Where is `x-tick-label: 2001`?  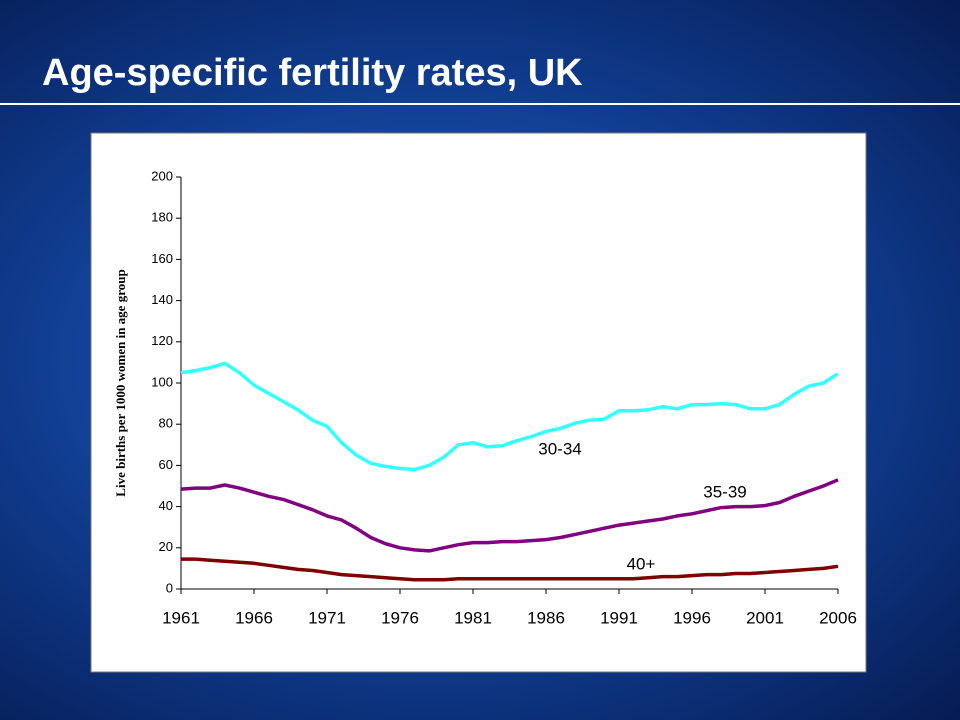
x-tick-label: 2001 is located at coordinates (765, 617).